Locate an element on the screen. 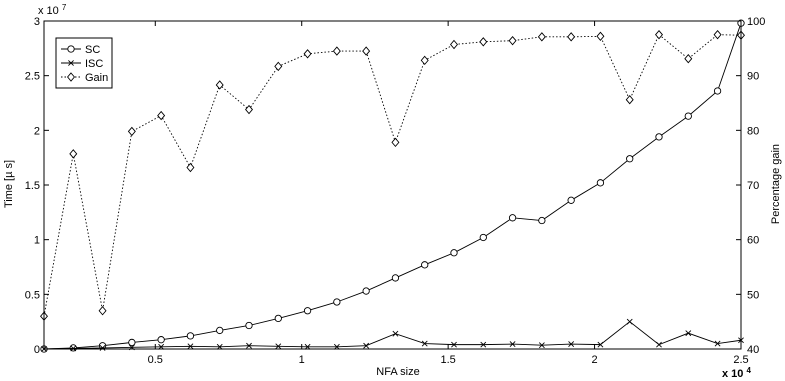 This screenshot has height=381, width=785. y-left-tick-label: 0 is located at coordinates (37, 350).